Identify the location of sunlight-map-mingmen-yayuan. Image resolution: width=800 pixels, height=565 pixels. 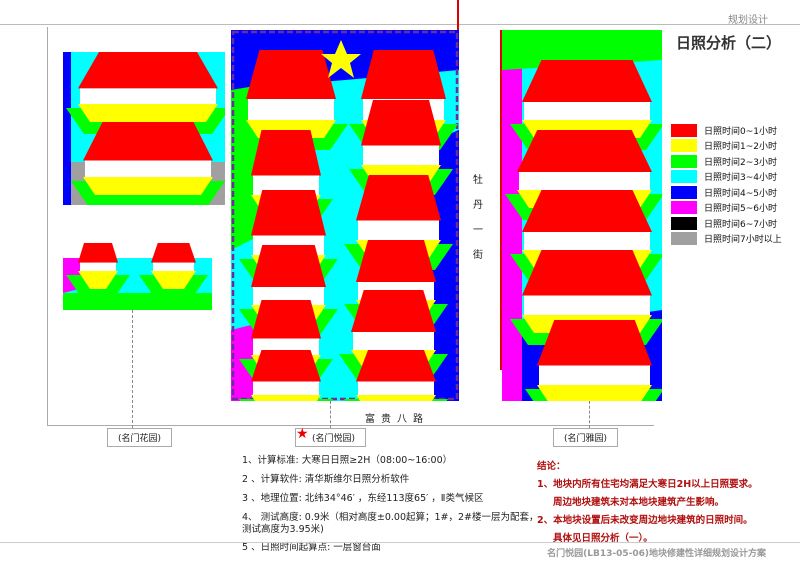
(582, 215).